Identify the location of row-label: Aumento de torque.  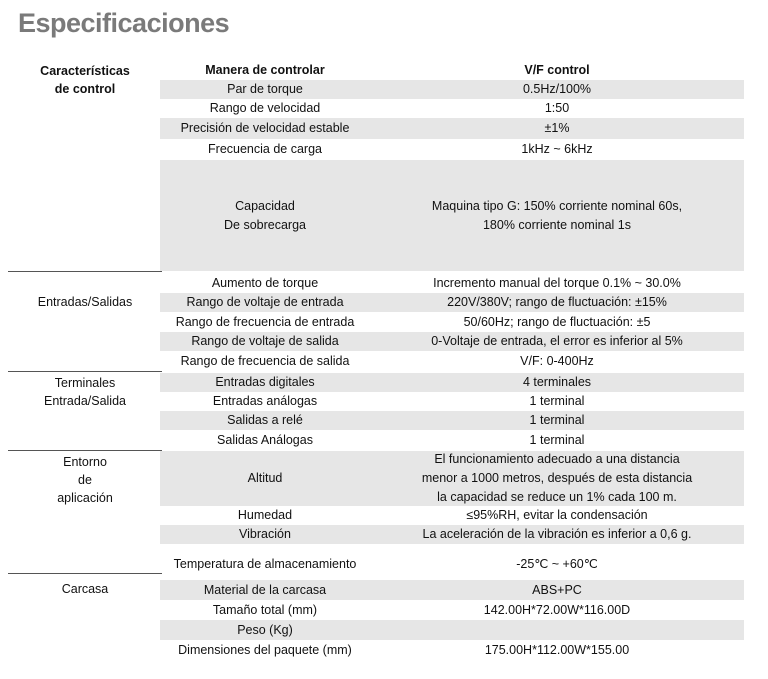
(265, 283).